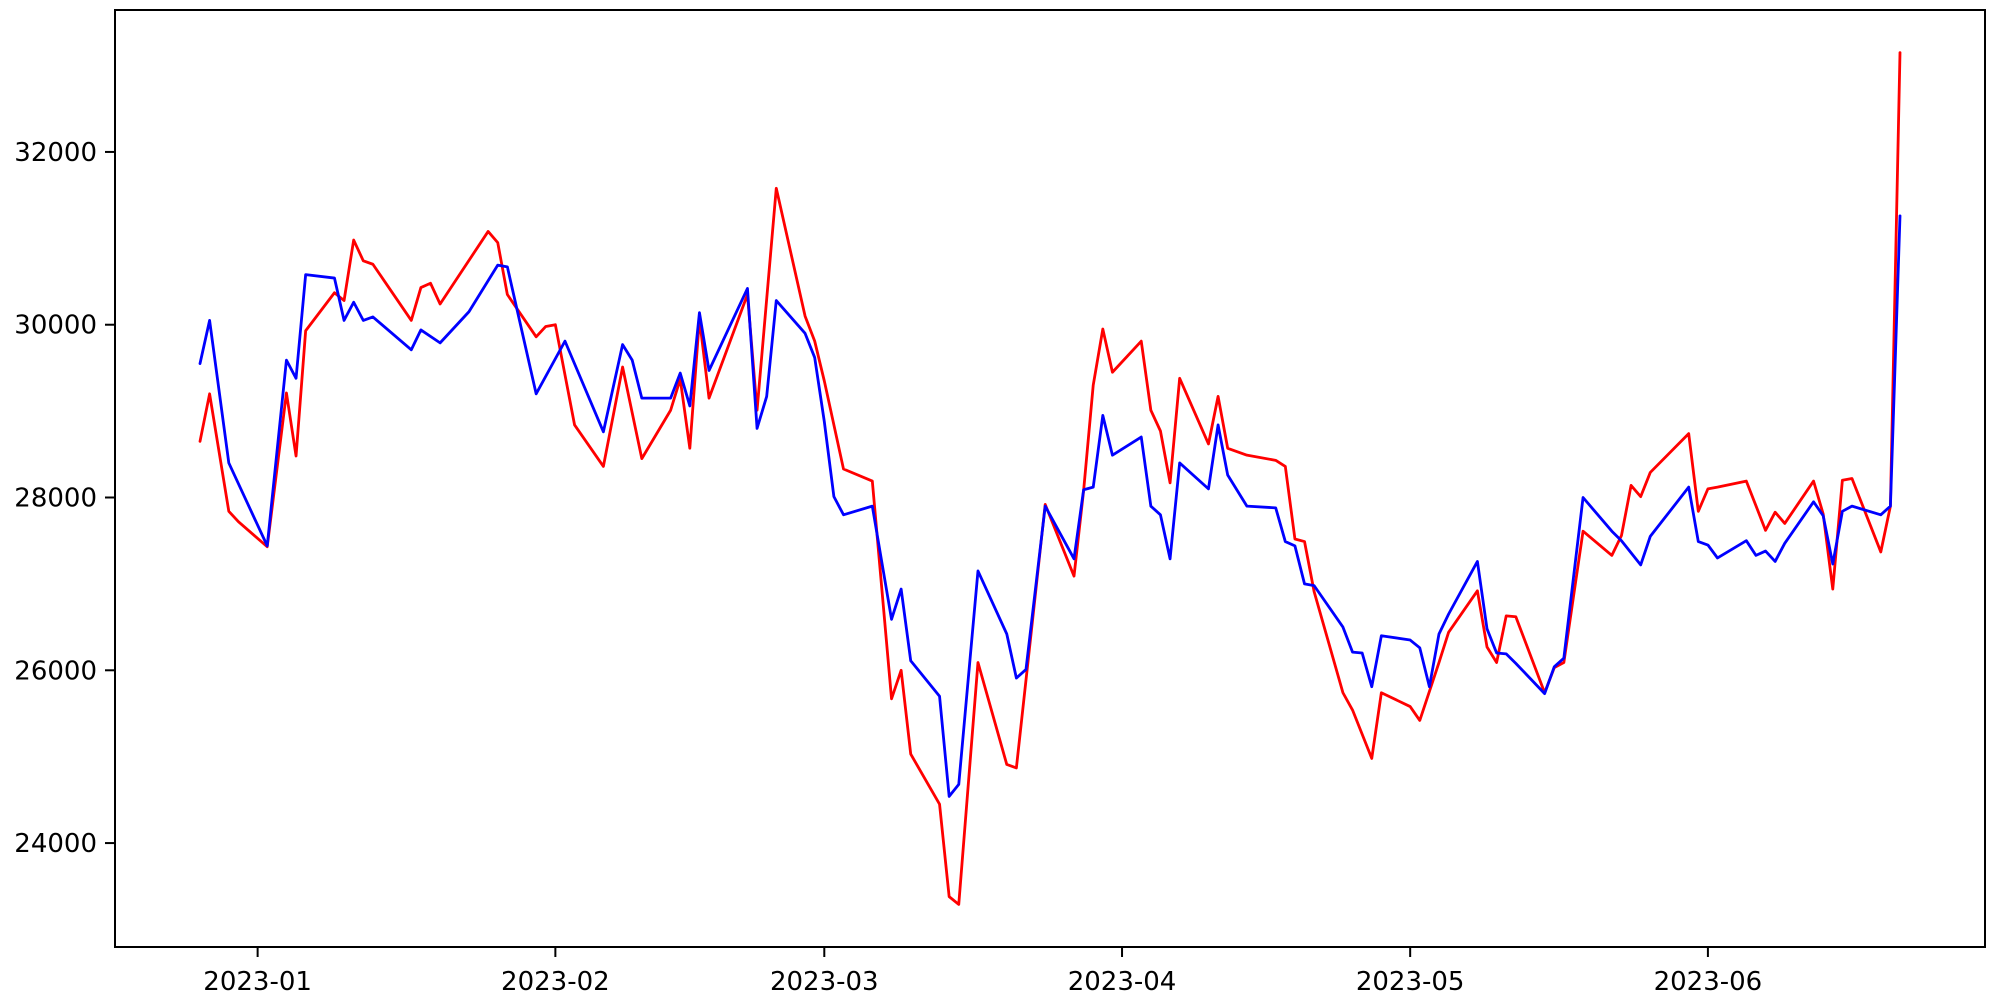 This screenshot has width=2000, height=1000. What do you see at coordinates (55, 153) in the screenshot?
I see `y-tick-label: 32000` at bounding box center [55, 153].